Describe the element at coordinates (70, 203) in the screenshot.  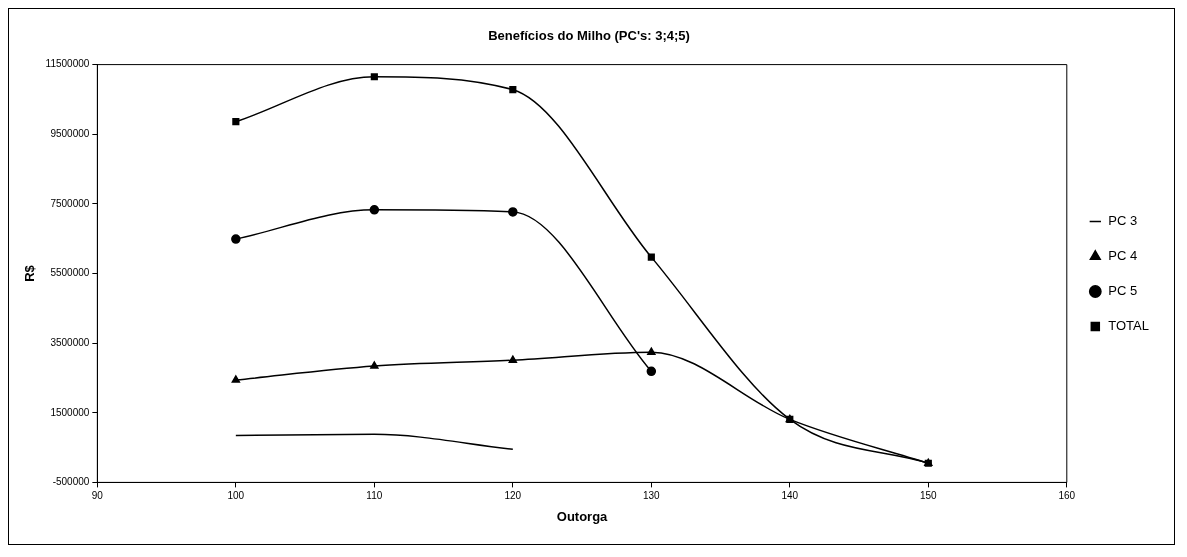
I see `y-tick-label: 7500000` at that location.